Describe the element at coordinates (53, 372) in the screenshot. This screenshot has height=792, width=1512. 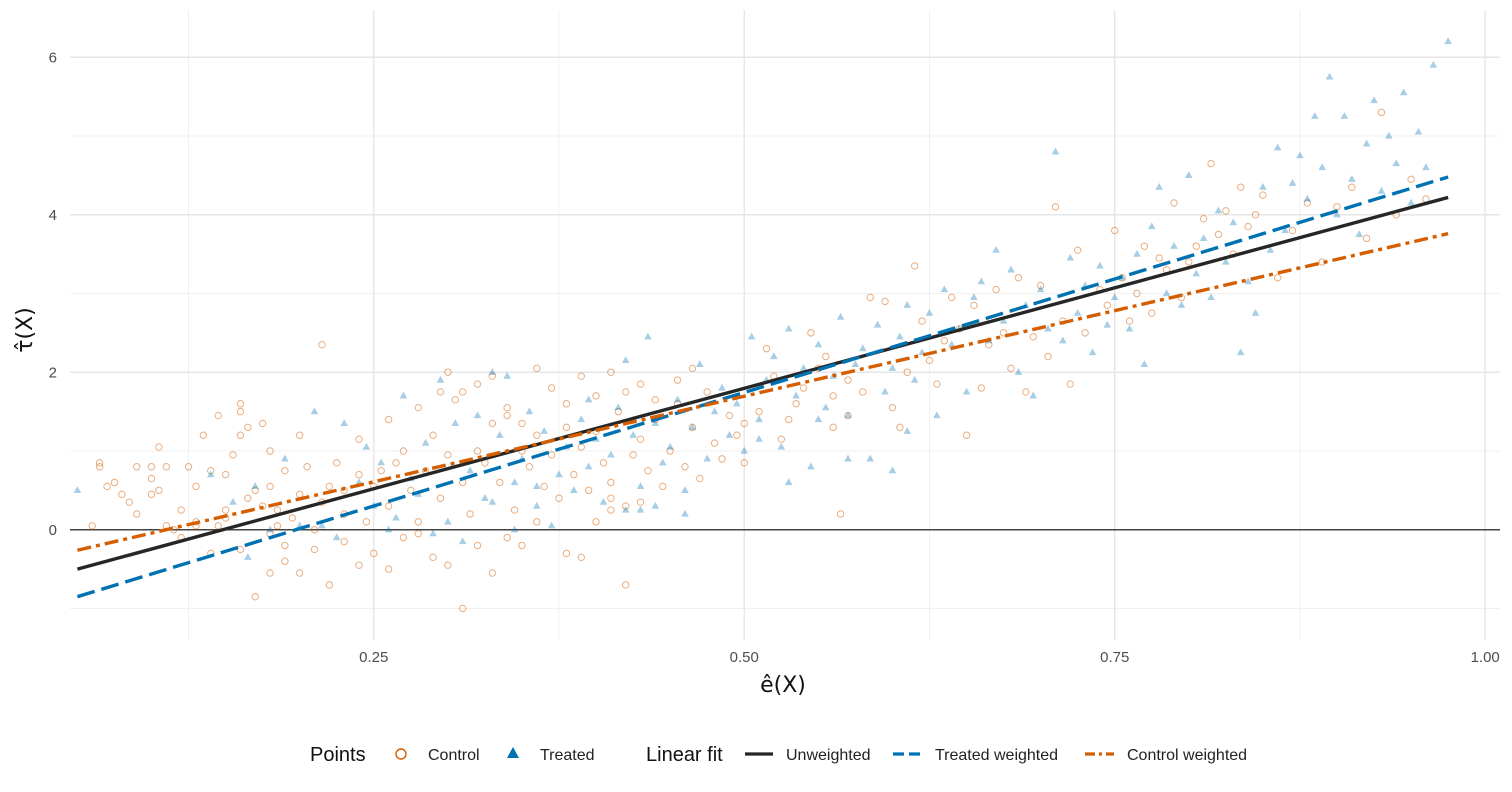
I see `y-tick-label: 2` at that location.